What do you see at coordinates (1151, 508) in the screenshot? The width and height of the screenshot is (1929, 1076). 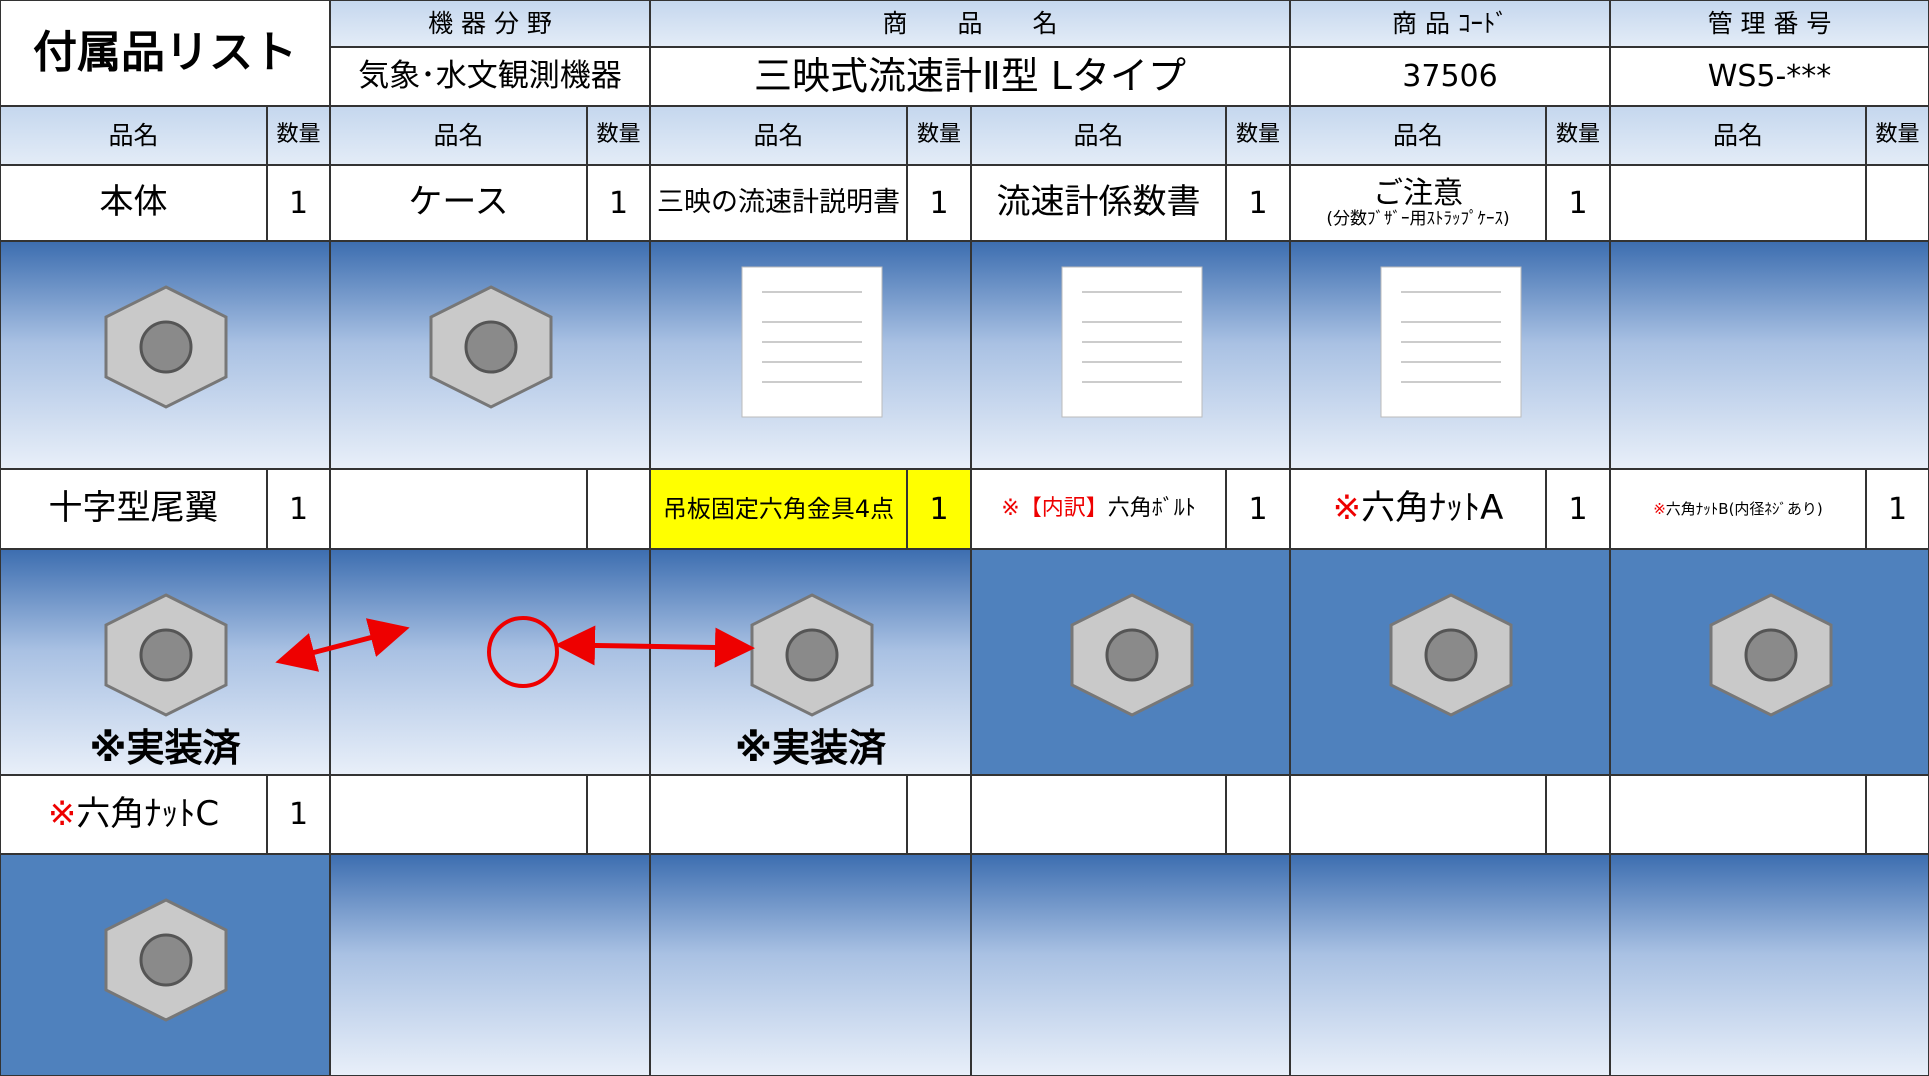 I see `item-name: 六角ﾎﾞﾙﾄ` at bounding box center [1151, 508].